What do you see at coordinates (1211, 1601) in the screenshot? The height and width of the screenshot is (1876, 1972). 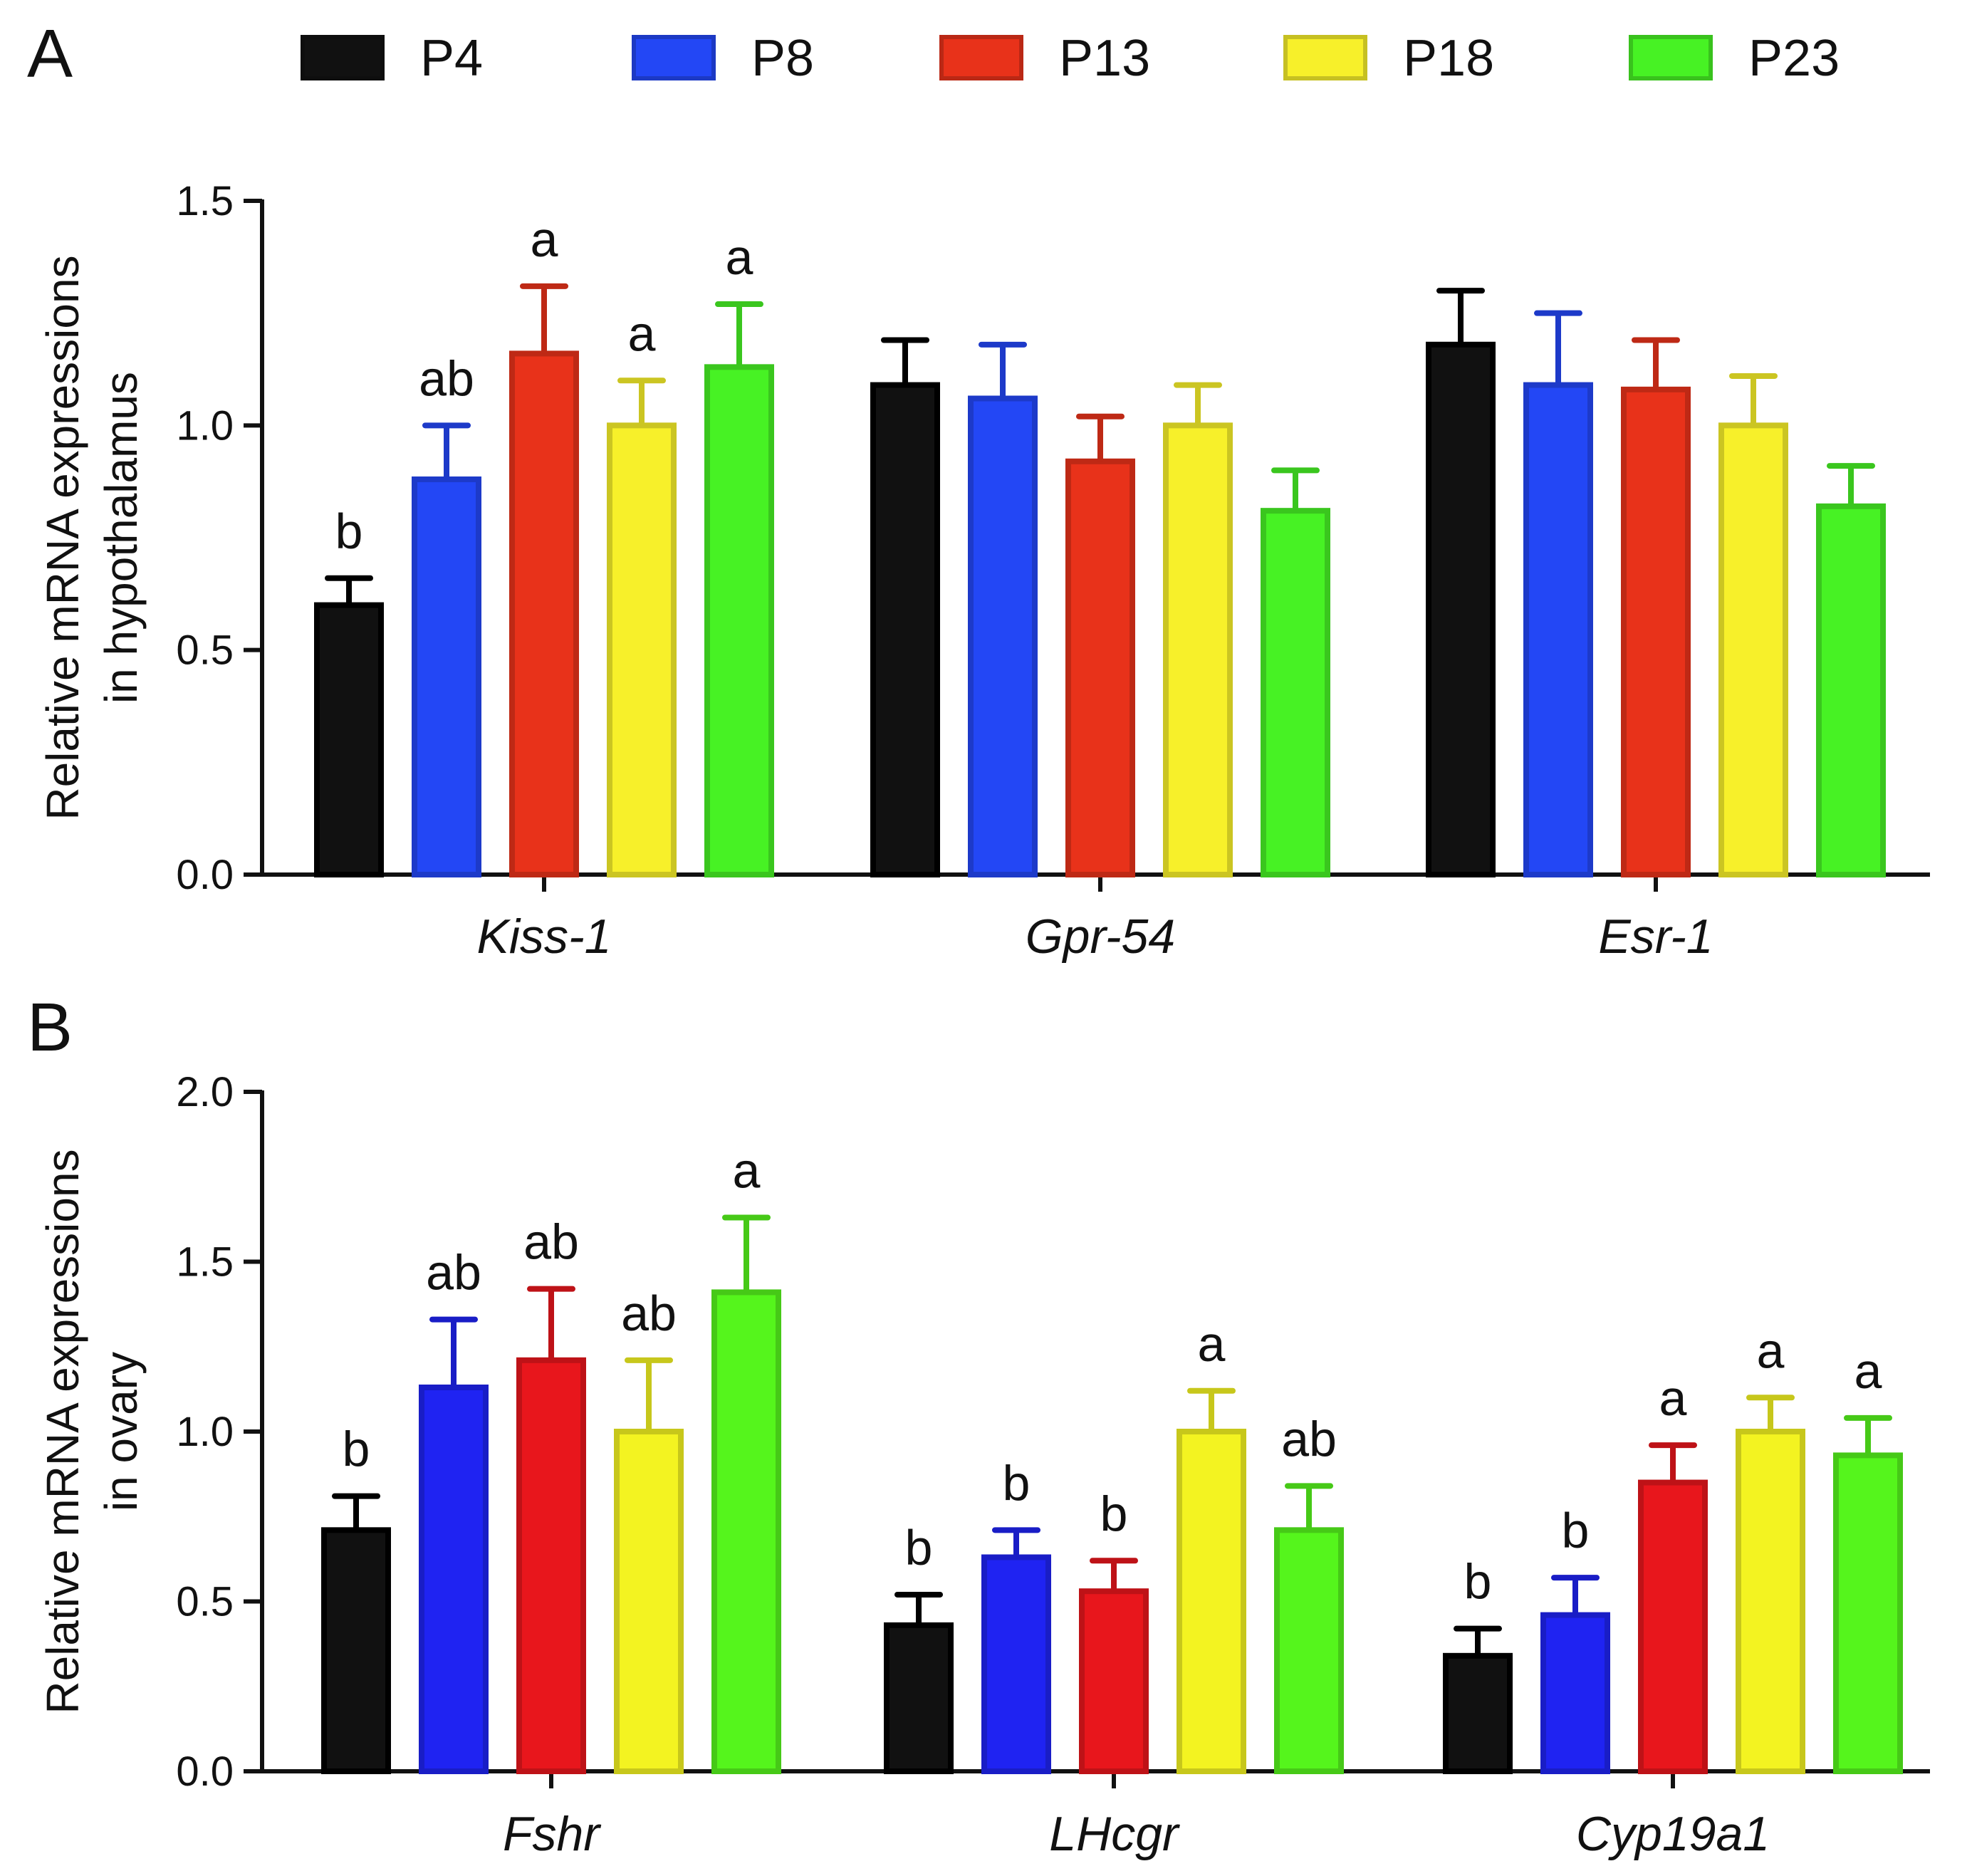 I see `panel-b-bar-lhcgr-p18` at bounding box center [1211, 1601].